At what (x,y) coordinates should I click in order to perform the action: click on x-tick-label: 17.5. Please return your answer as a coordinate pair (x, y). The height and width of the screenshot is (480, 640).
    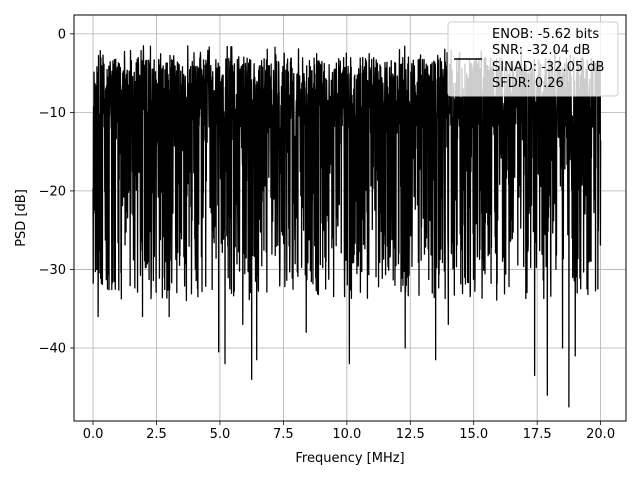
    Looking at the image, I should click on (537, 434).